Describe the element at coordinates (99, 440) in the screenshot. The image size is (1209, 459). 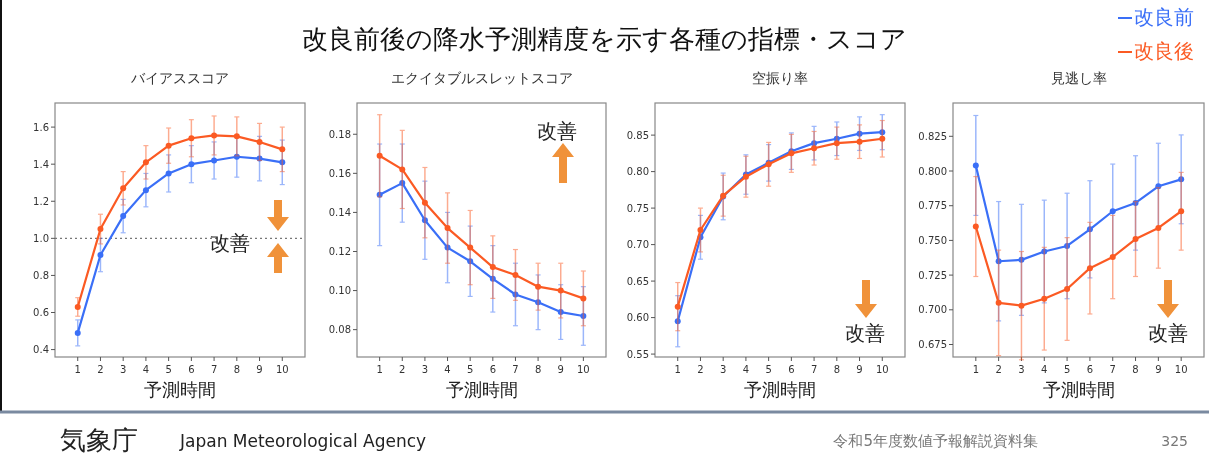
I see `text: 気象庁` at that location.